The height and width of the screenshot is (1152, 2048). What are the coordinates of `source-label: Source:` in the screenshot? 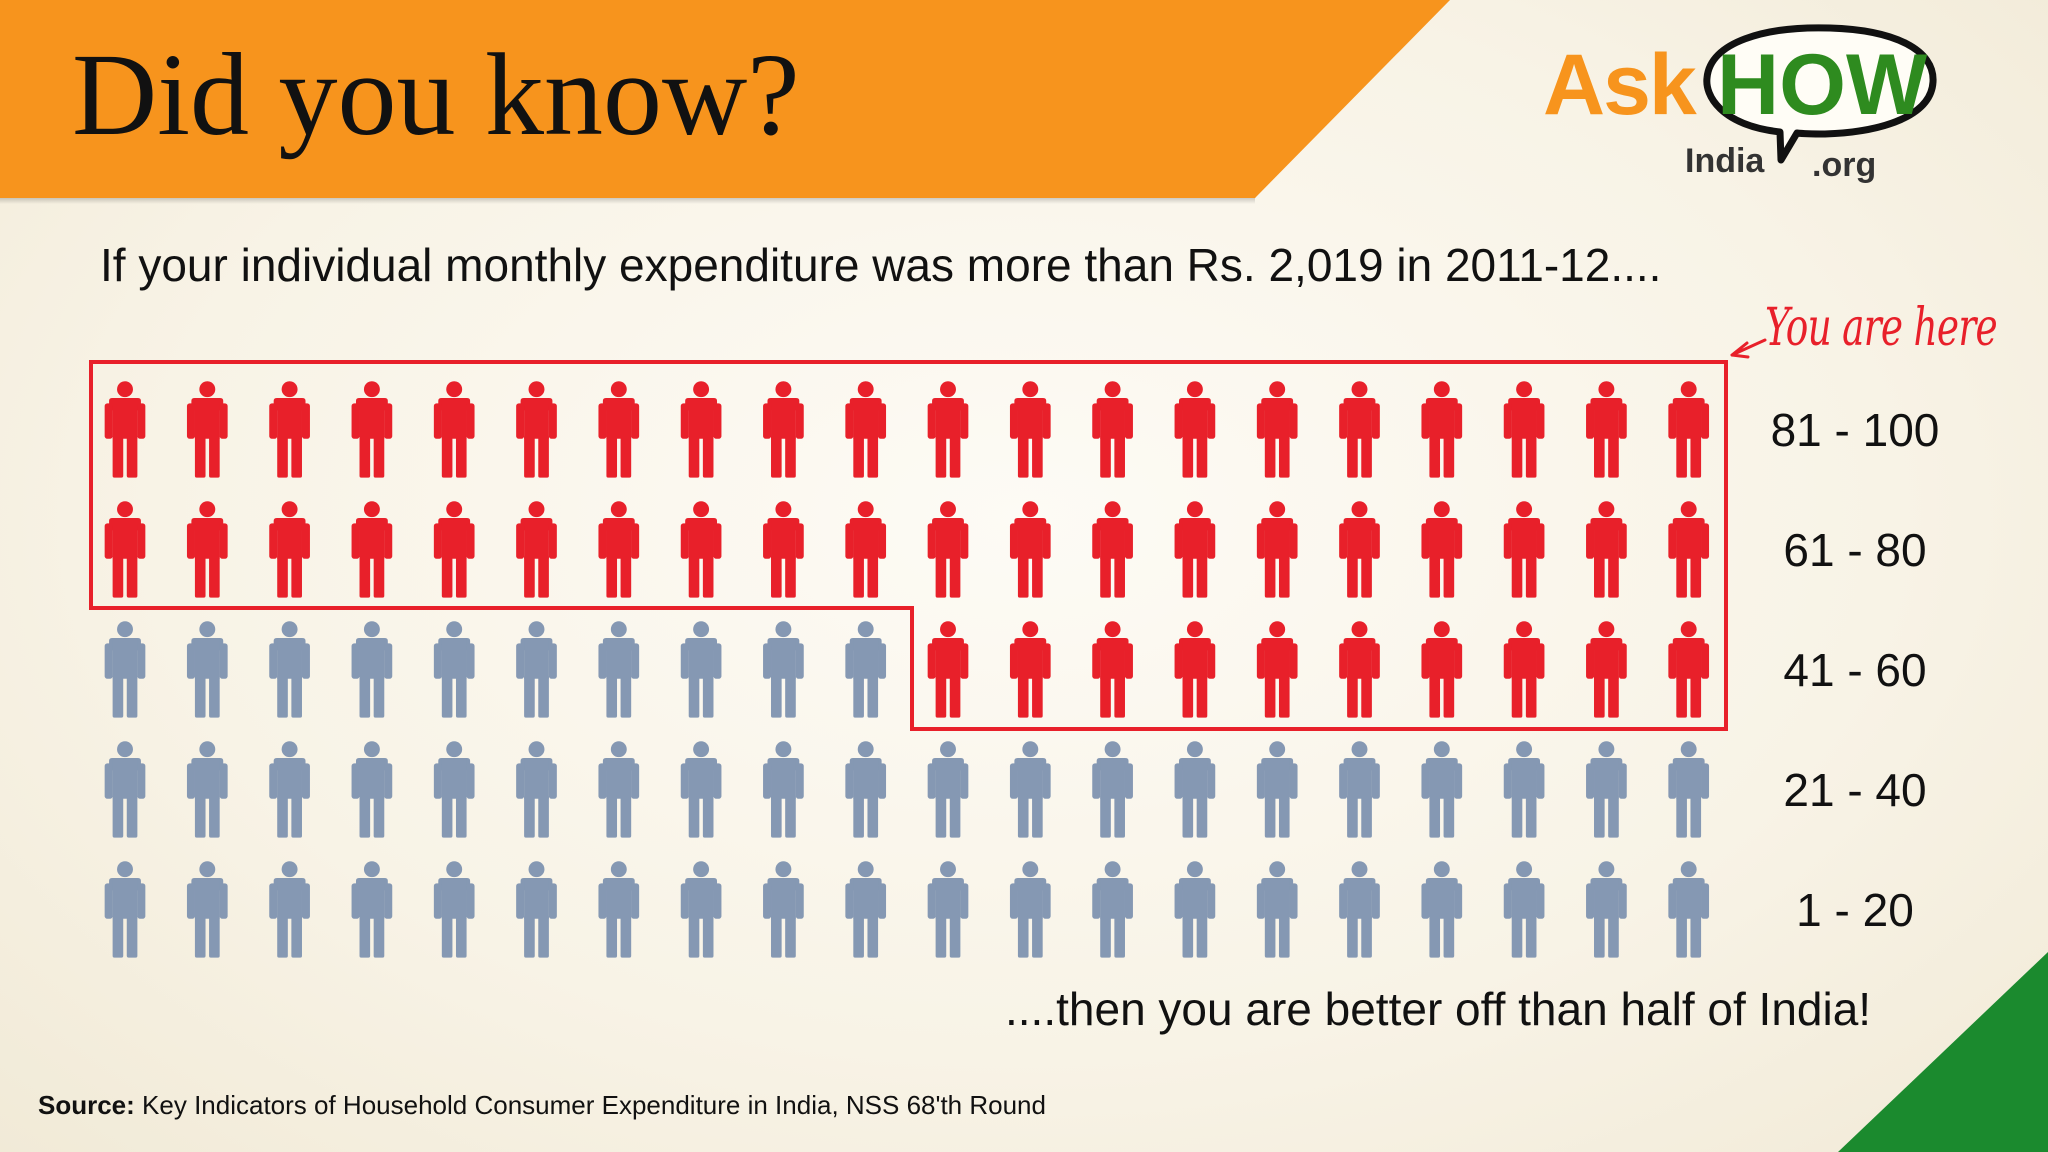 It's located at (86, 1105).